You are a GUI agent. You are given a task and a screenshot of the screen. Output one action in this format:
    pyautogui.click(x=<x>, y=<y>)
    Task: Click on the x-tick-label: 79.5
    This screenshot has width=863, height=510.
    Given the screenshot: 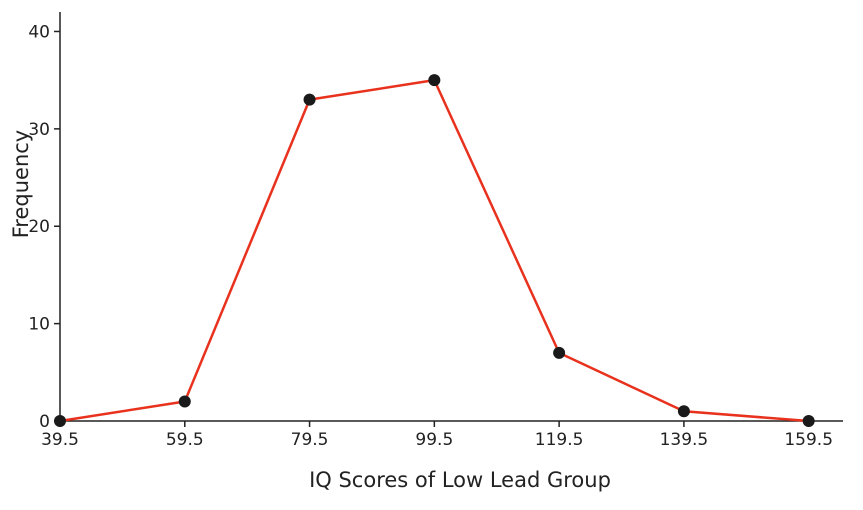 What is the action you would take?
    pyautogui.click(x=310, y=440)
    